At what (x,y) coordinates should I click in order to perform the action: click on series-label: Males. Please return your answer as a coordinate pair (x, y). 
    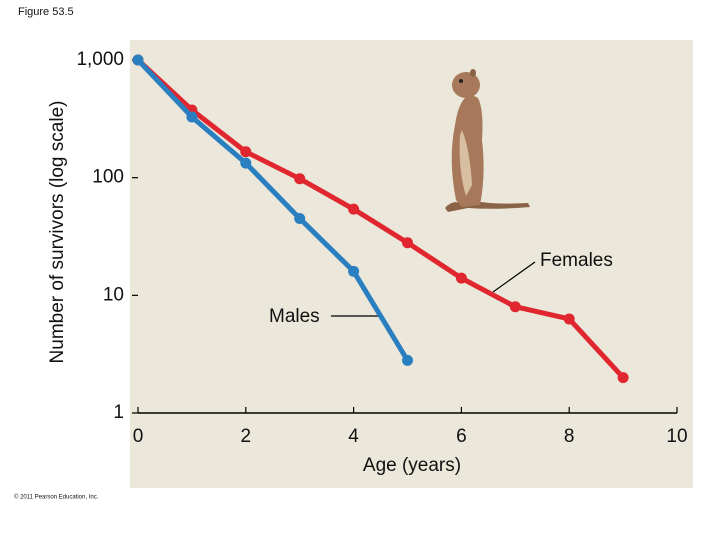
    Looking at the image, I should click on (294, 316).